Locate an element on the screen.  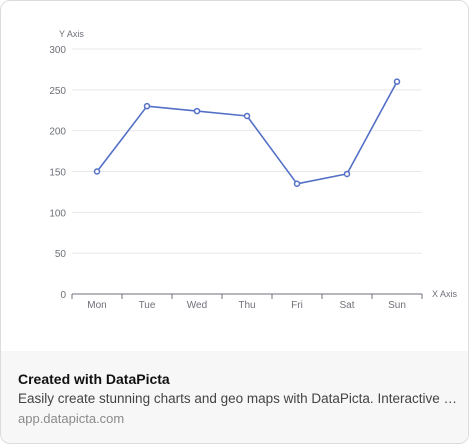
x-tick-marks is located at coordinates (247, 296).